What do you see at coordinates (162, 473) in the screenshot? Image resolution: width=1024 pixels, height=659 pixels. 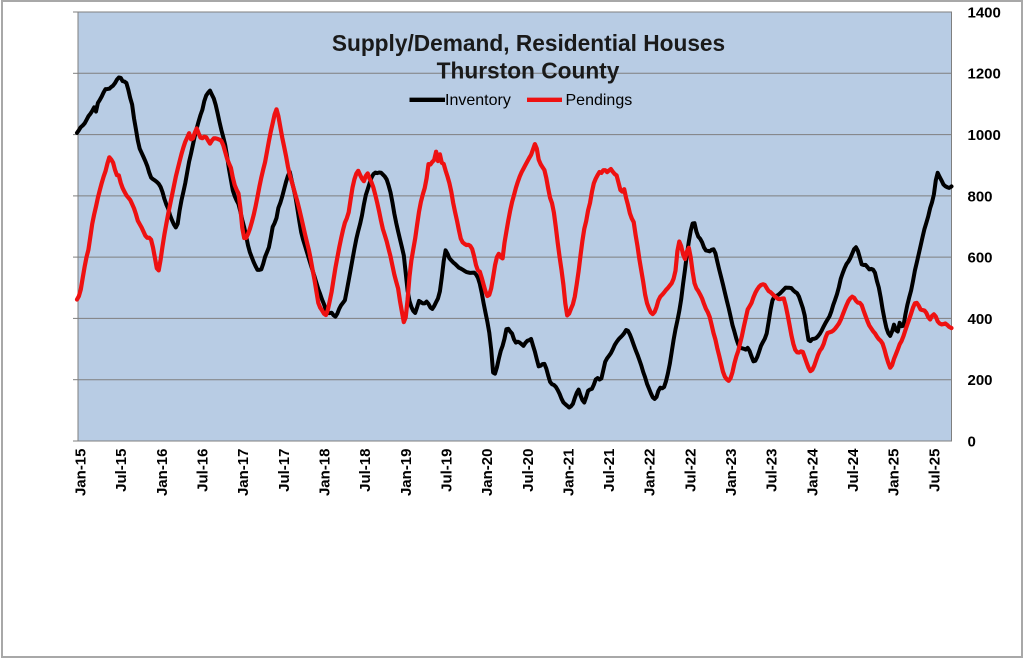 I see `svg-text: Jan-16` at bounding box center [162, 473].